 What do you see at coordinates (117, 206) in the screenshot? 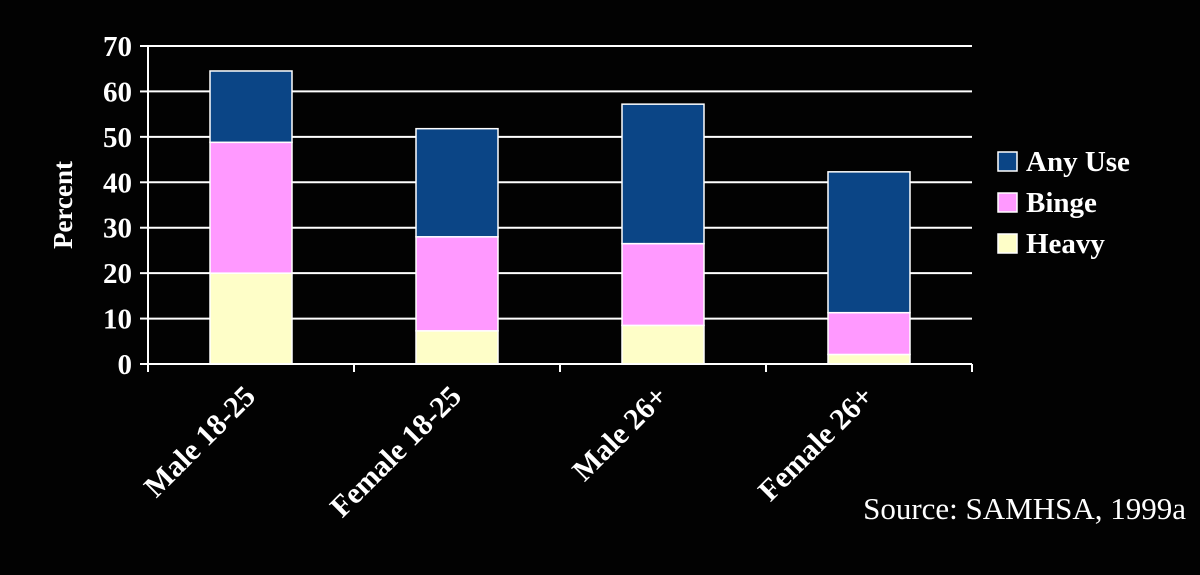
I see `y-tick-labels: 0 10 20 30 40 50 60 70` at bounding box center [117, 206].